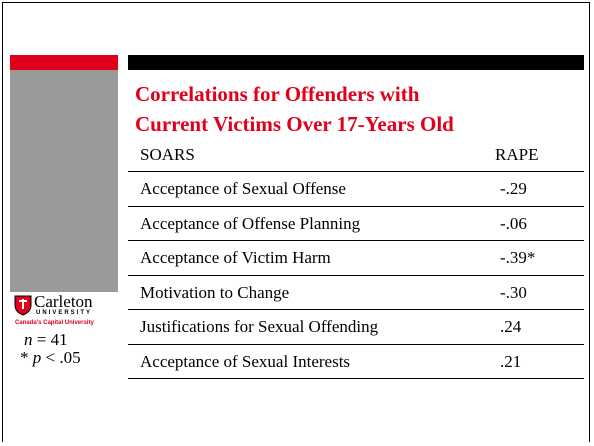  Describe the element at coordinates (511, 326) in the screenshot. I see `rape-cell: .24` at that location.